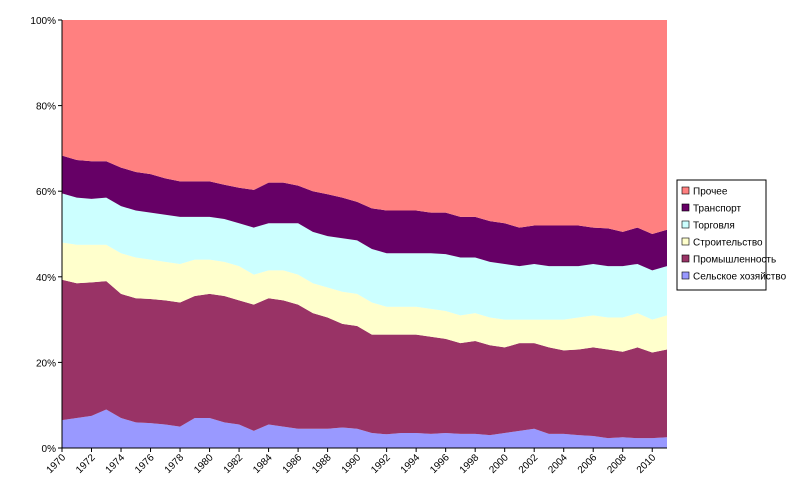 Image resolution: width=800 pixels, height=498 pixels. Describe the element at coordinates (57, 464) in the screenshot. I see `x-tick-label: 1970` at that location.